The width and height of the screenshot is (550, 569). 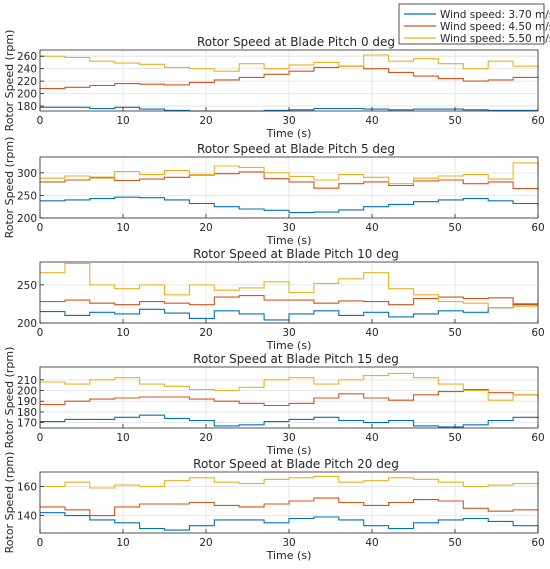 I want to click on legend-entry-2: Wind speed: 4.50 m/s, so click(x=495, y=27).